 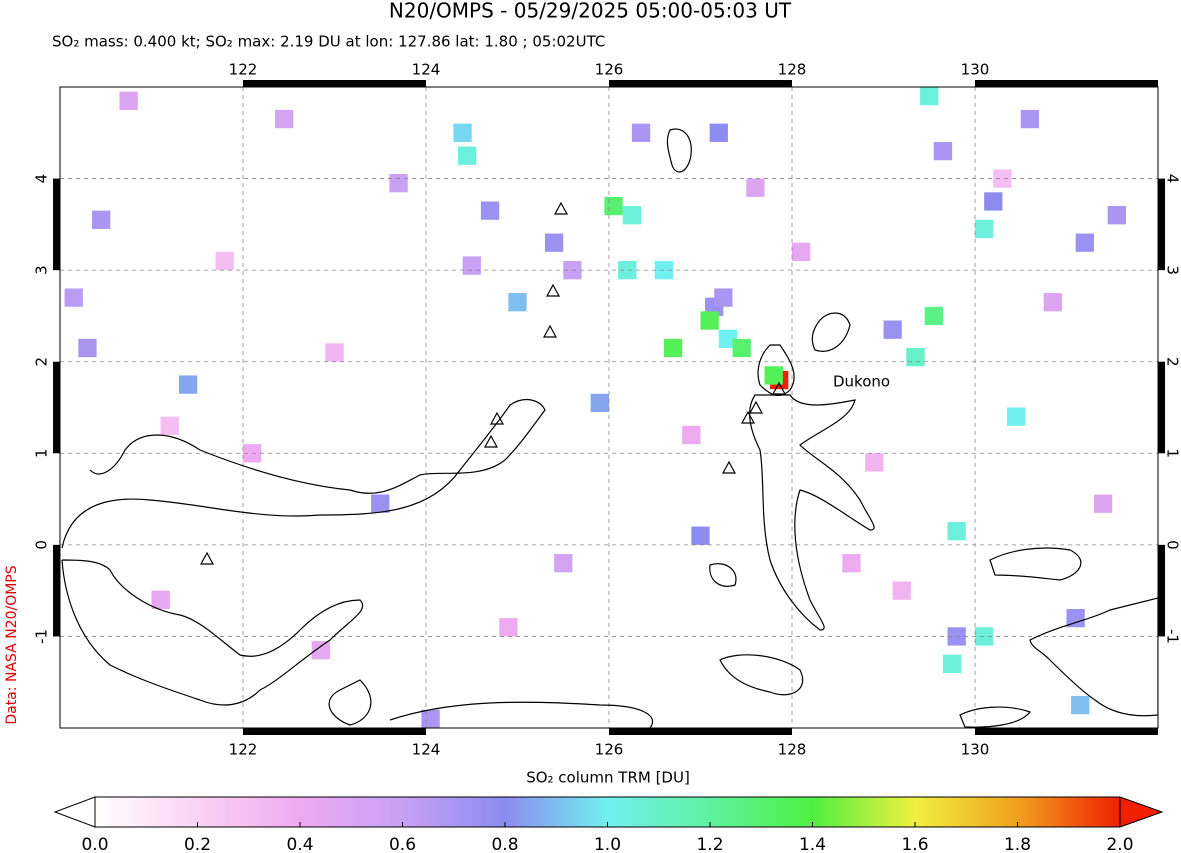 I want to click on y-tick-label-right: 2, so click(x=1172, y=362).